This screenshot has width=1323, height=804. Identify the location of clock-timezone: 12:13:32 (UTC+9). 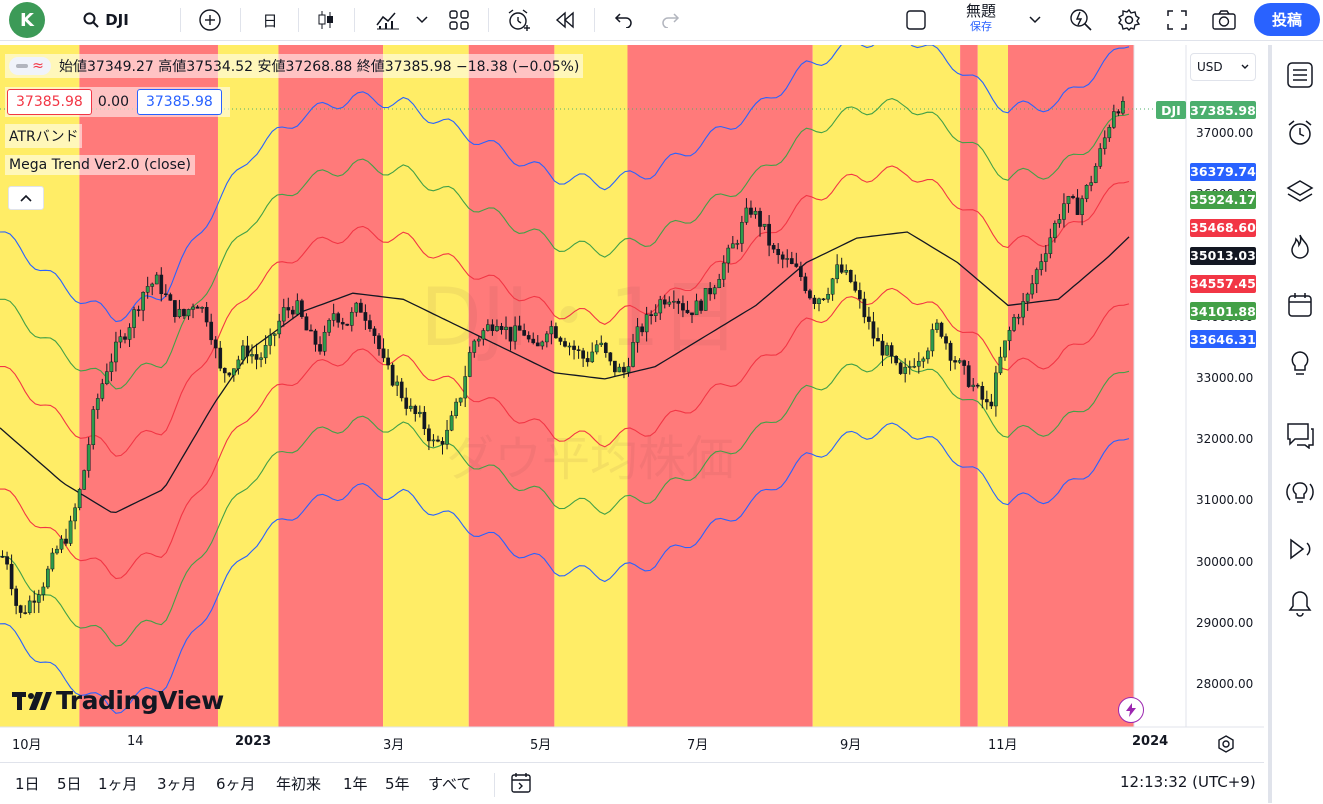
(1188, 782).